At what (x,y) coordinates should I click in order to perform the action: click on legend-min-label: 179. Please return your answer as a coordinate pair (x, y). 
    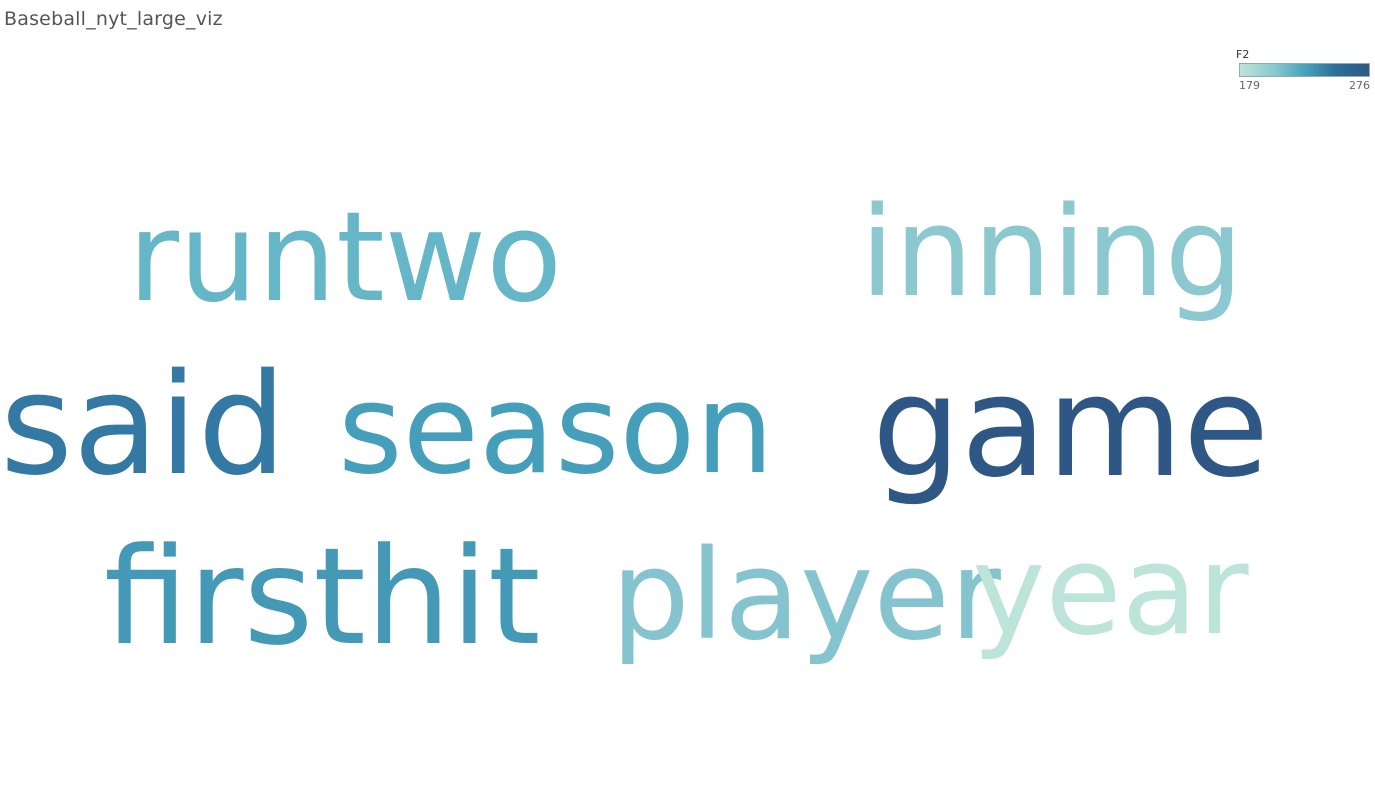
    Looking at the image, I should click on (1249, 85).